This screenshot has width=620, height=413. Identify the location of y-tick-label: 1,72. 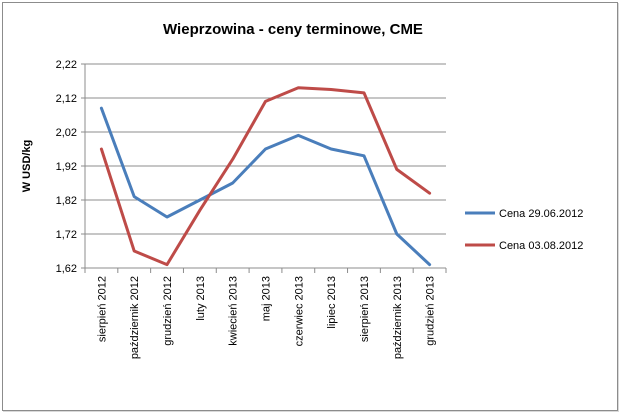
(66, 235).